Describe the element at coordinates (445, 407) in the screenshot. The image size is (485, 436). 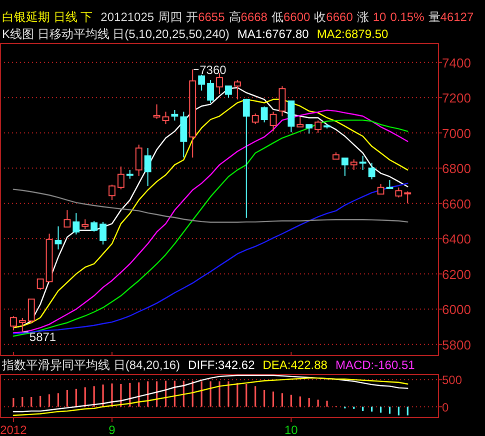
I see `y-tick-label: 0` at that location.